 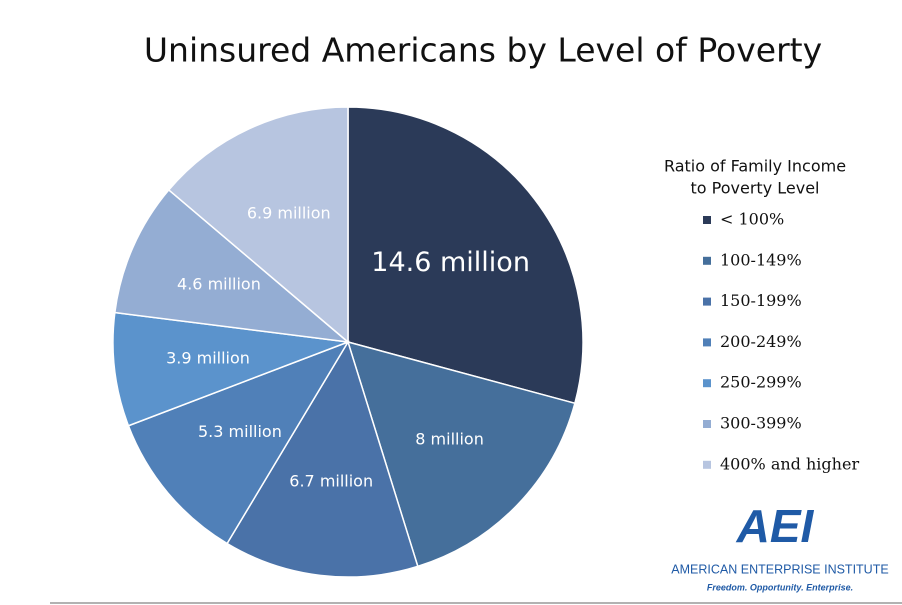 I want to click on legend-label: 400% and higher, so click(x=789, y=463).